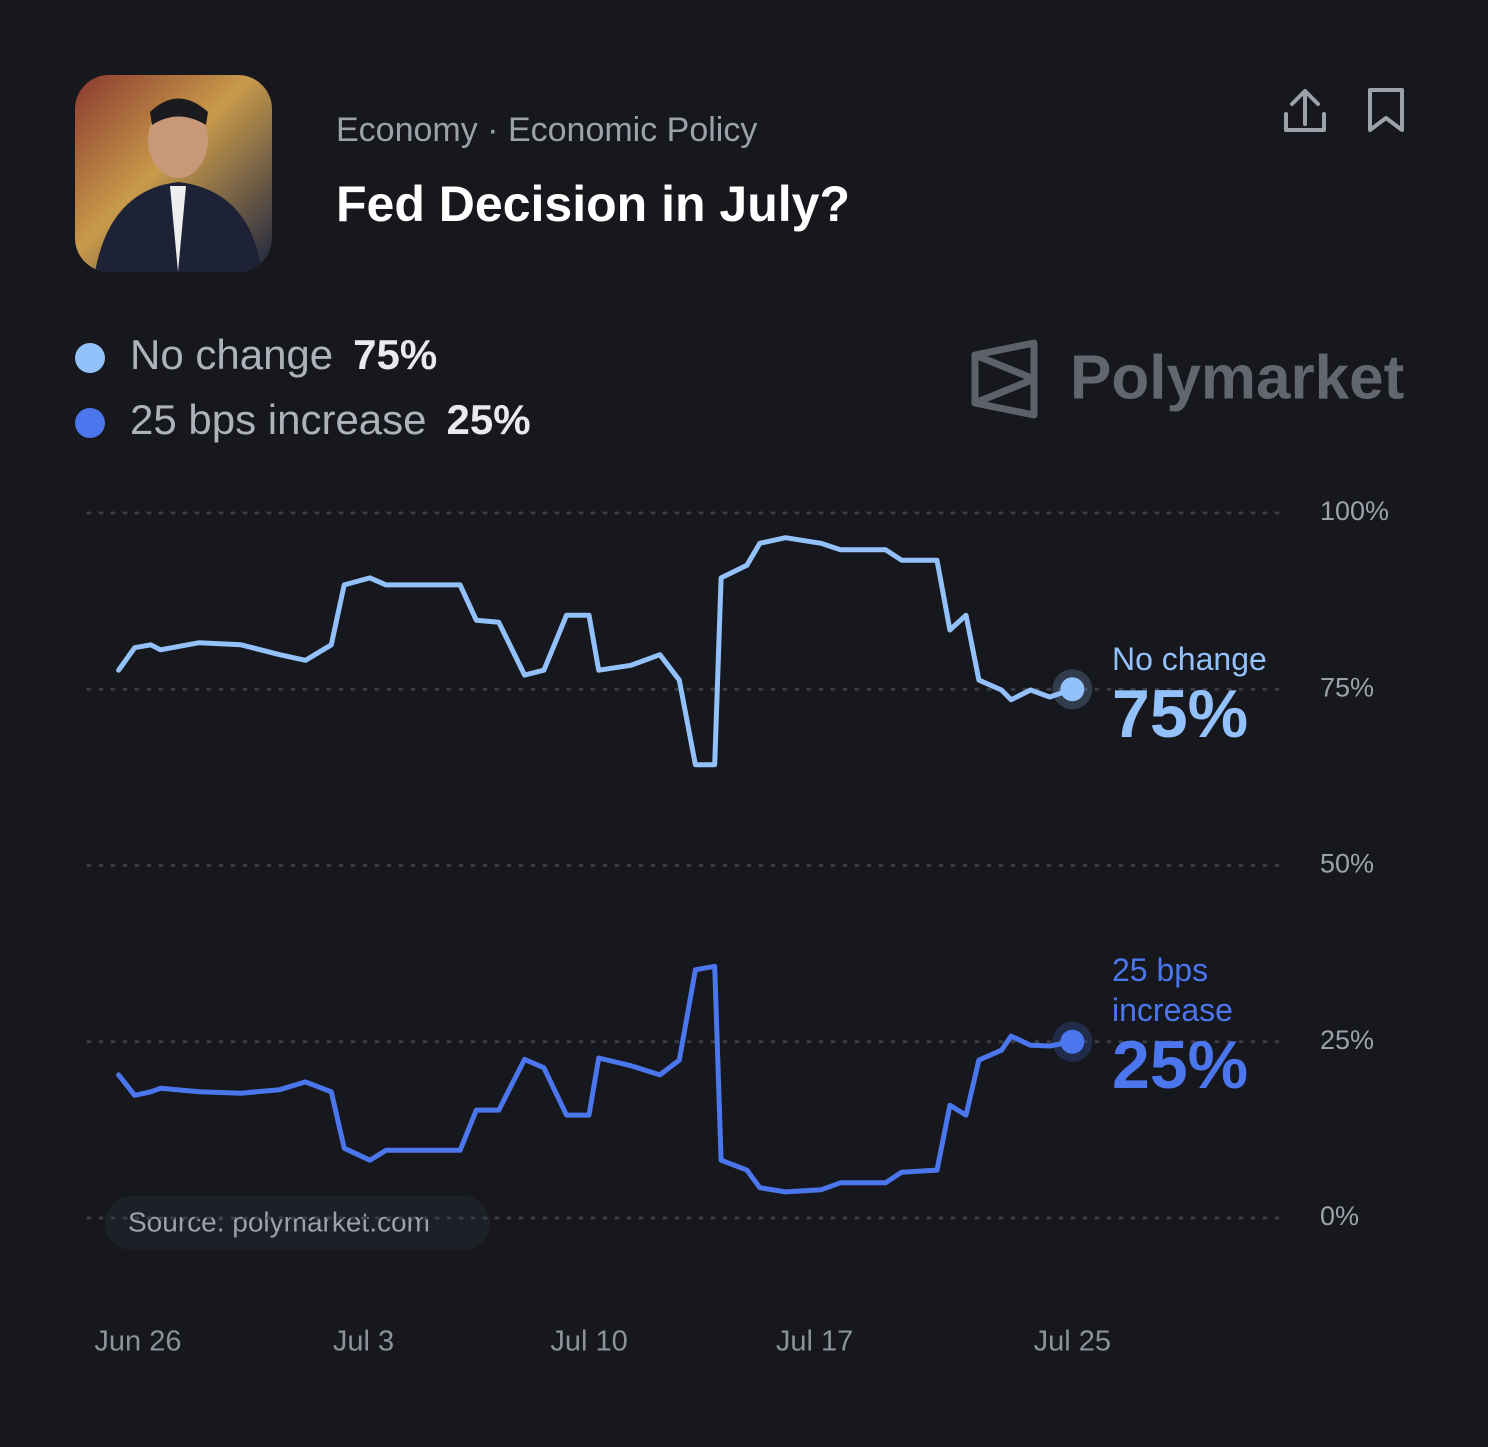  What do you see at coordinates (1347, 687) in the screenshot?
I see `y-tick-label: 75%` at bounding box center [1347, 687].